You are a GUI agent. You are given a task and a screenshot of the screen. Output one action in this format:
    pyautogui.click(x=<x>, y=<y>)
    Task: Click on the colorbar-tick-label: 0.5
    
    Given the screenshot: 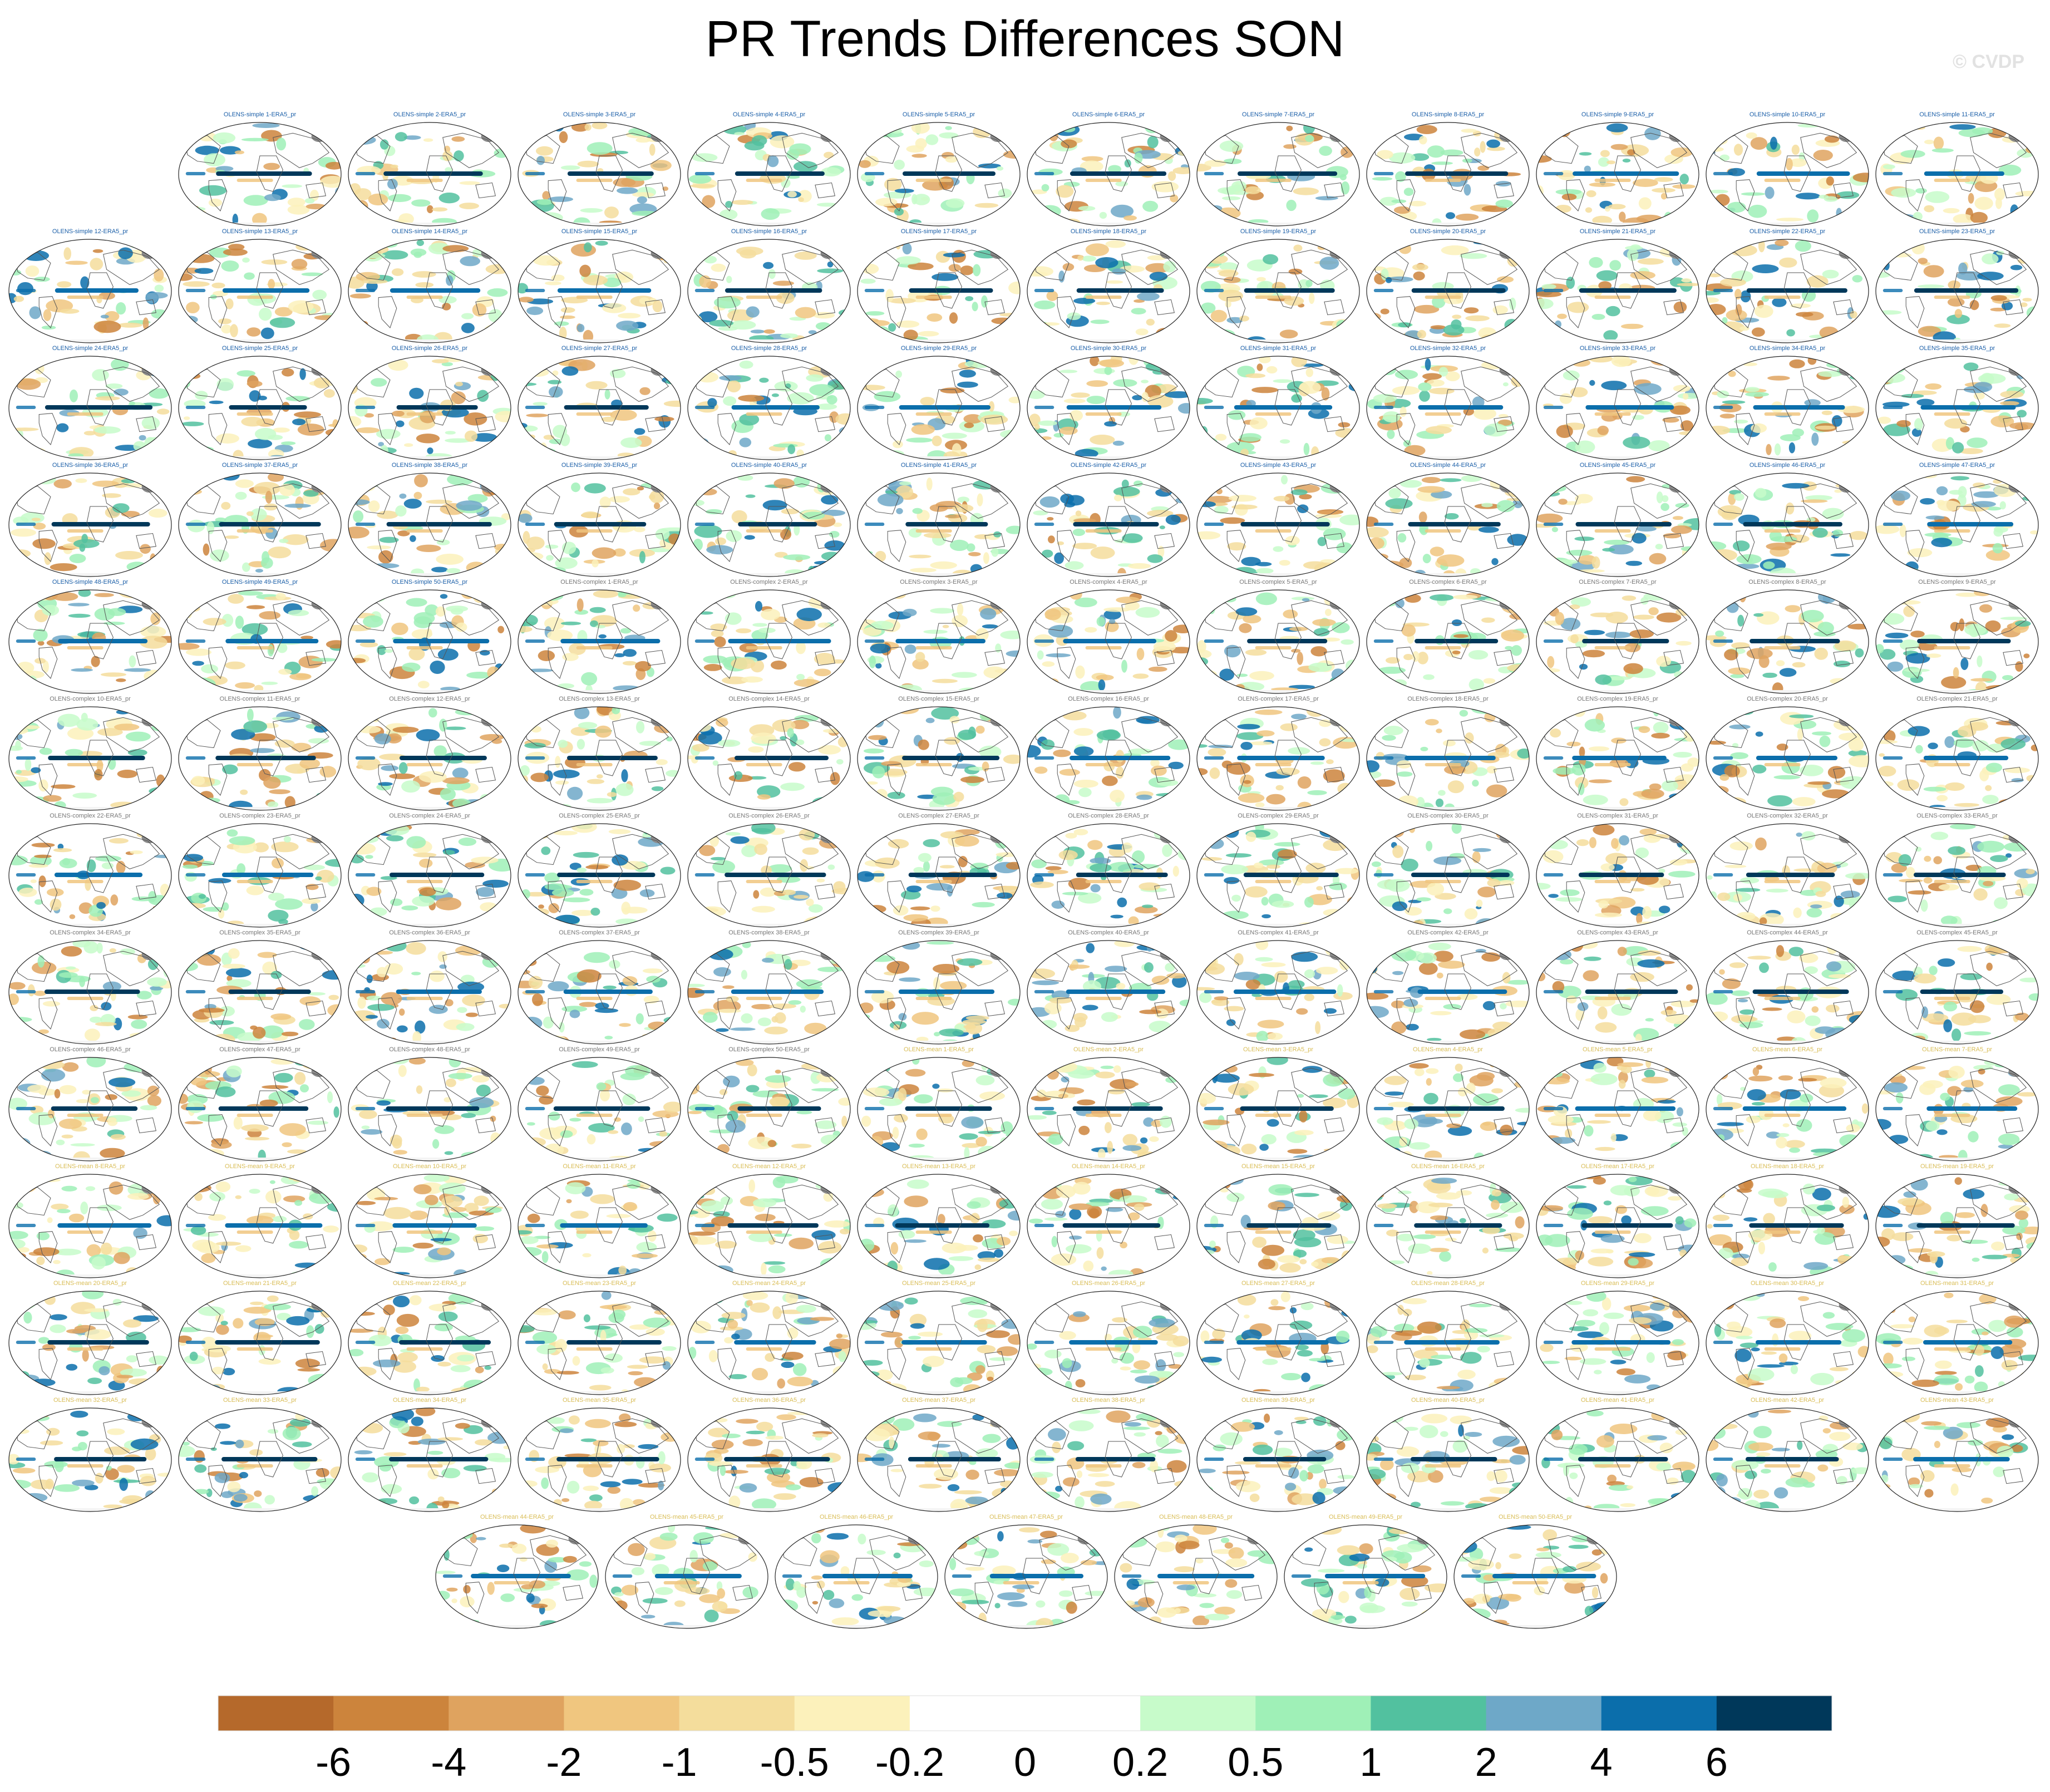 What is the action you would take?
    pyautogui.click(x=1256, y=1762)
    